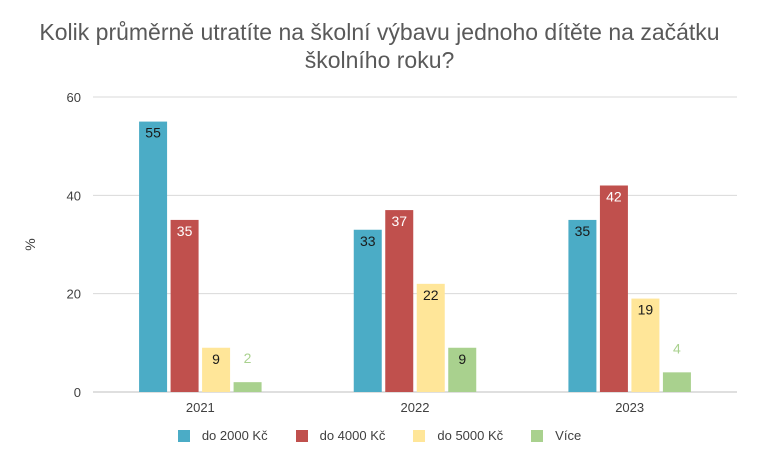 The image size is (759, 469). I want to click on y-tick-label: 0, so click(77, 392).